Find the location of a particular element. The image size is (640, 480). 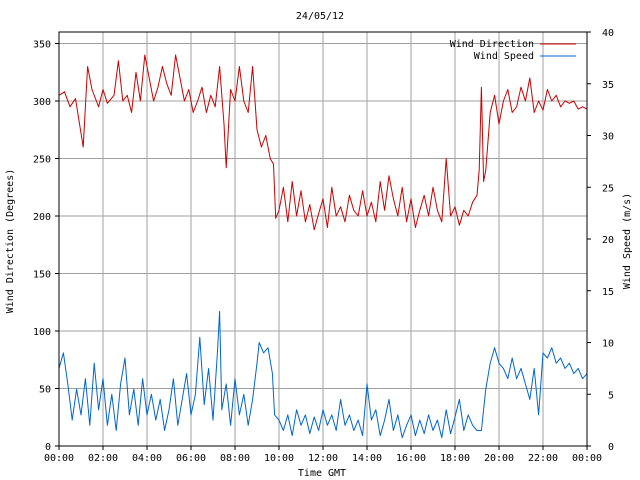

y-right-tick-label: 30 is located at coordinates (608, 137).